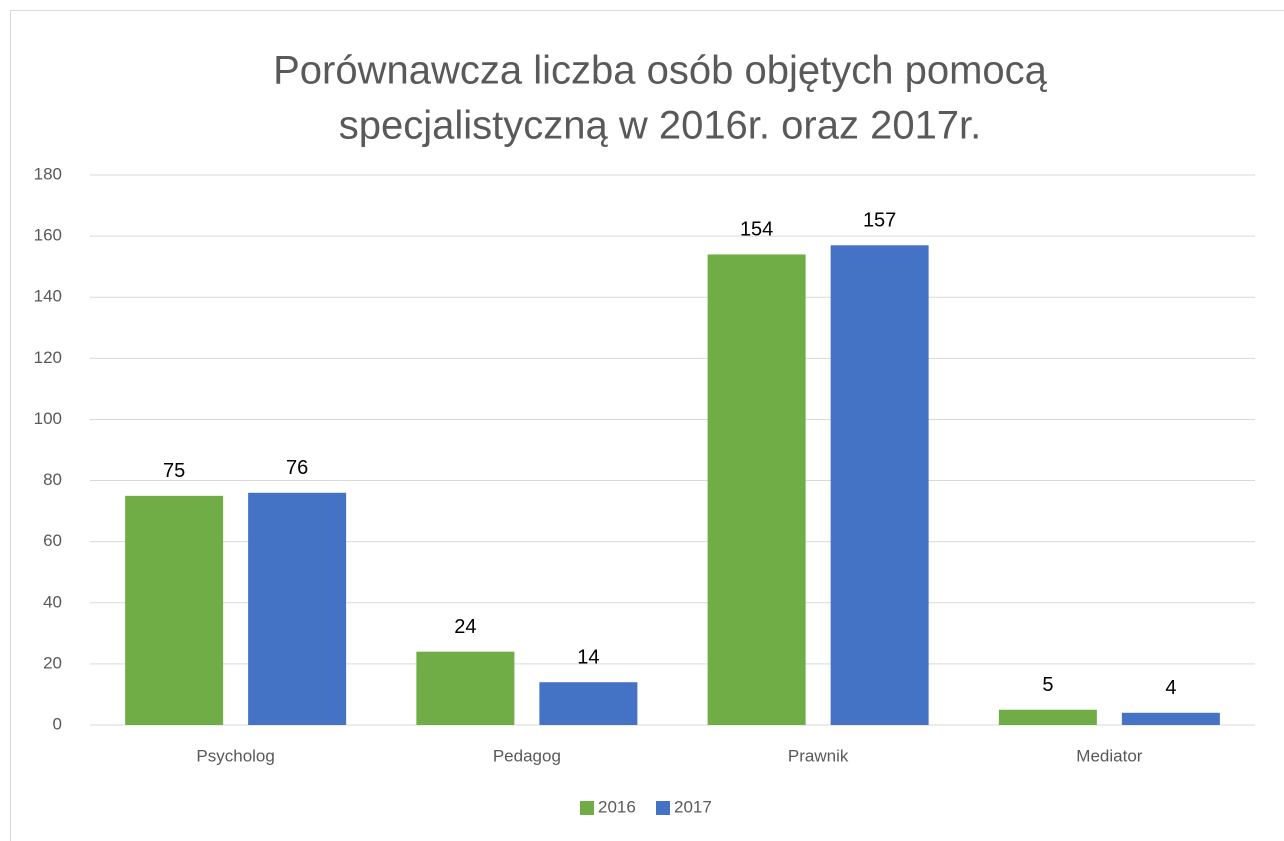 Image resolution: width=1284 pixels, height=841 pixels. I want to click on chart-title: Porównawcza liczba osób objętych pomocą, so click(660, 71).